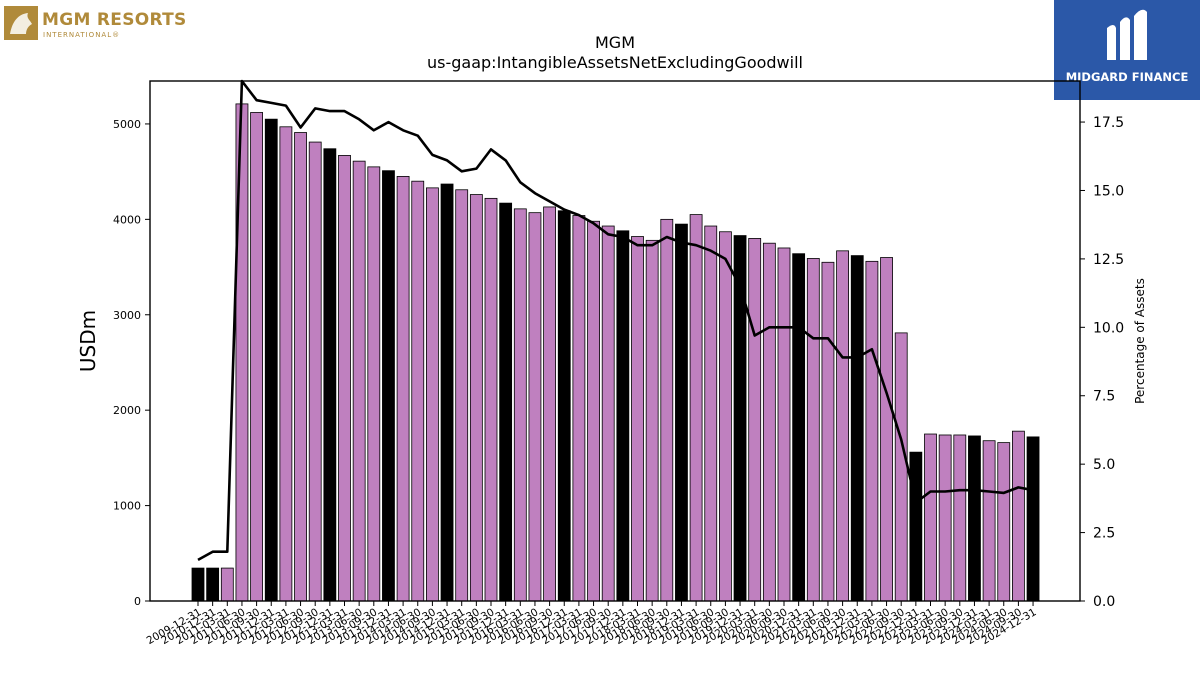 The image size is (1200, 675). I want to click on y2-tick-label: 0.0, so click(1104, 602).